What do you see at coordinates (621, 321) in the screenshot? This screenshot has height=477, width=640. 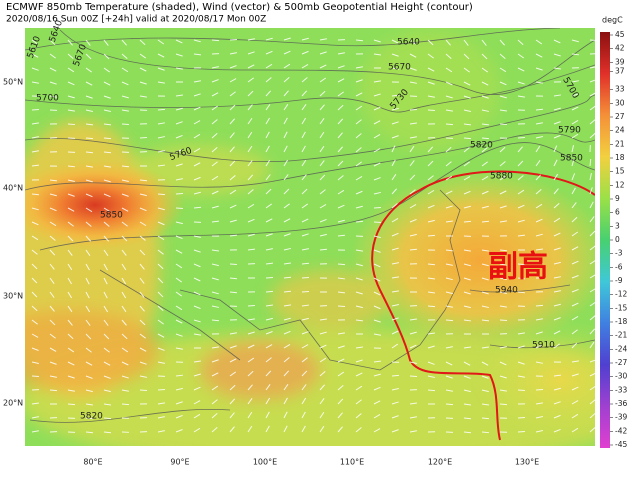 I see `colorbar-tick-label: -18` at bounding box center [621, 321].